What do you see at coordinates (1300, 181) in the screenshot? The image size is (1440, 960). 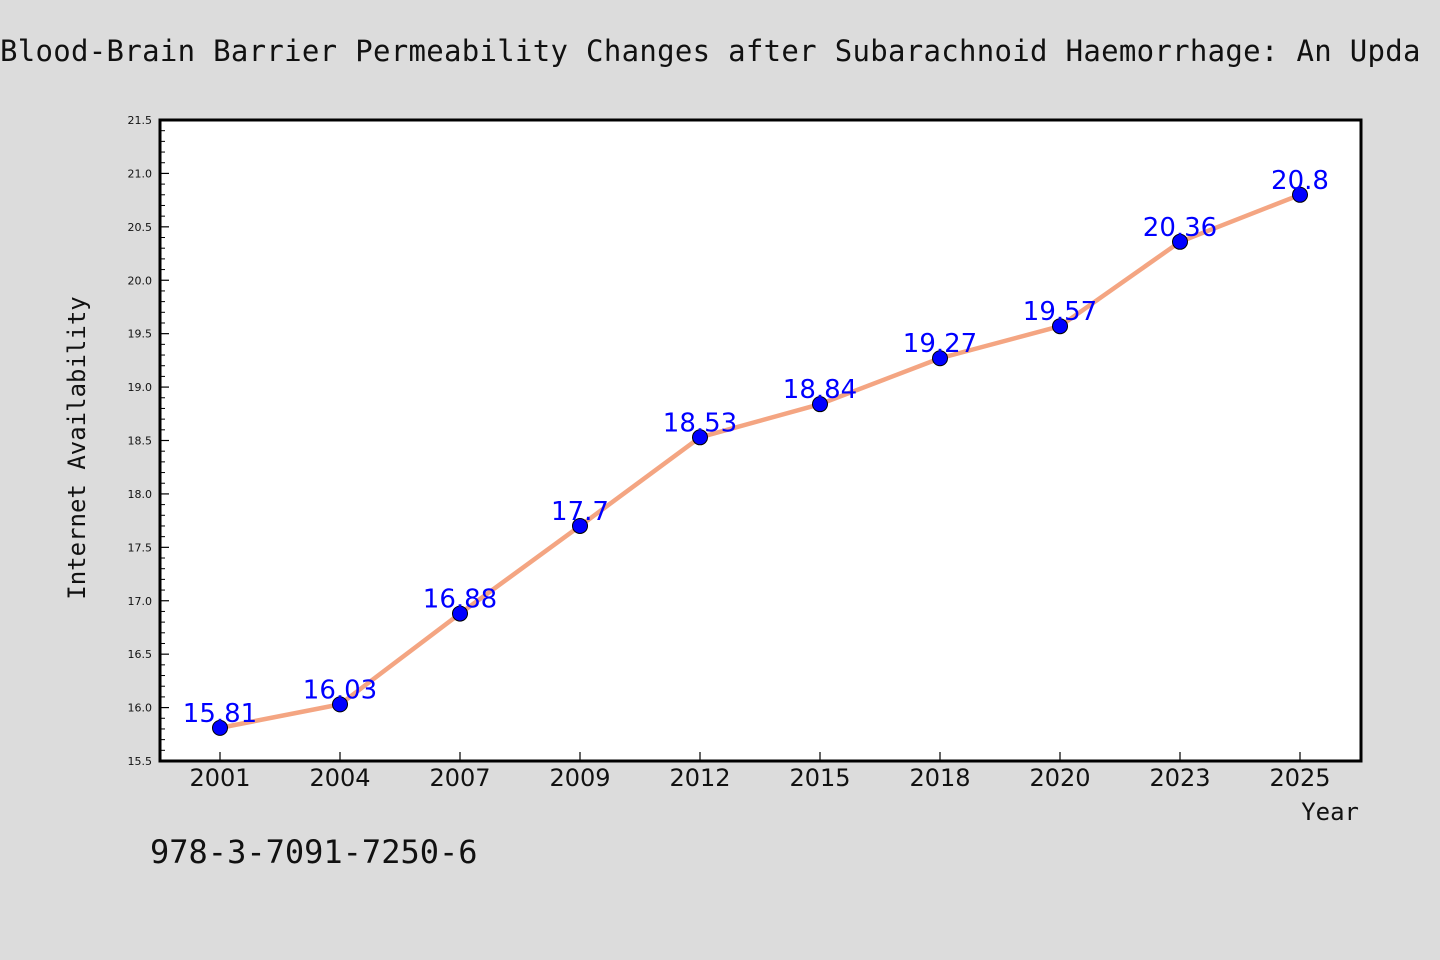 I see `data-label: 20.8` at bounding box center [1300, 181].